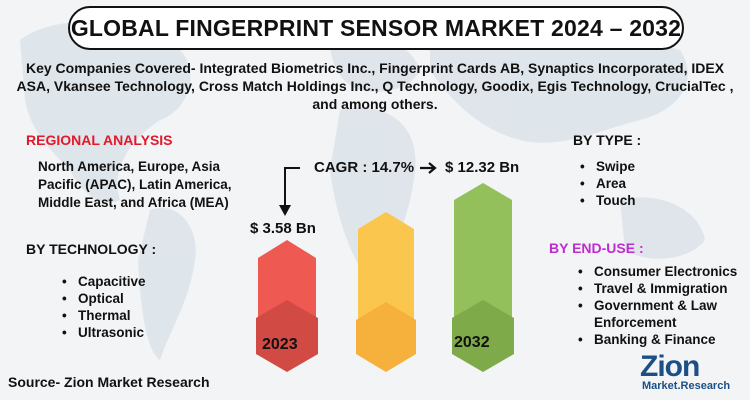  I want to click on right-arrow-icon, so click(428, 168).